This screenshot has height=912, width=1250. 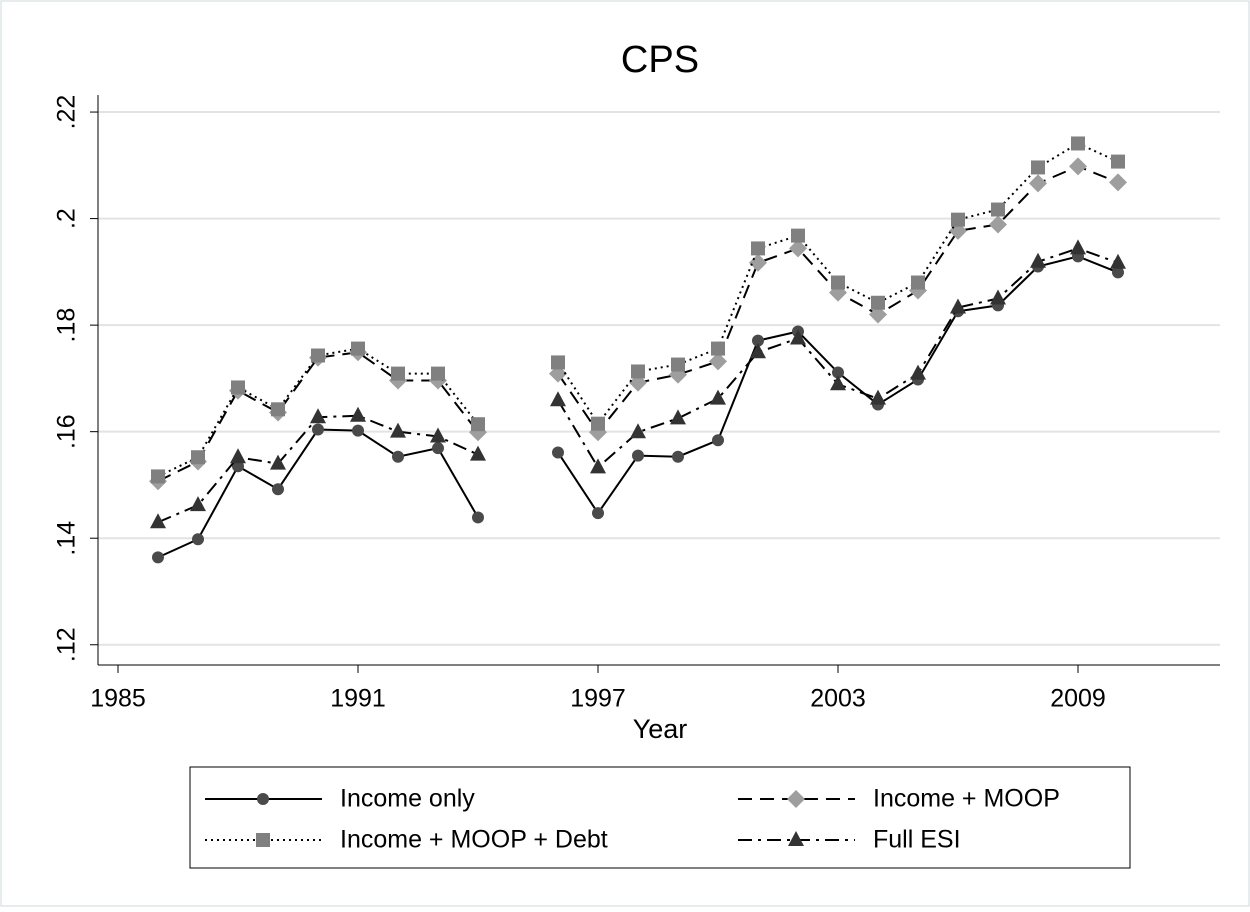 What do you see at coordinates (67, 325) in the screenshot?
I see `y-tick-label: .18` at bounding box center [67, 325].